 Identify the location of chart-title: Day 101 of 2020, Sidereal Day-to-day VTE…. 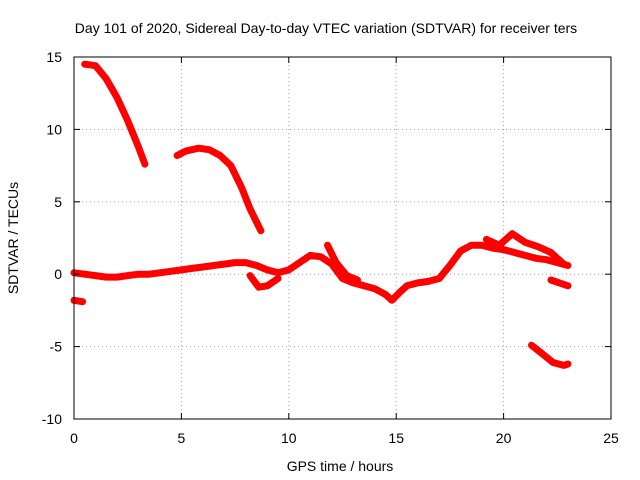
(326, 28).